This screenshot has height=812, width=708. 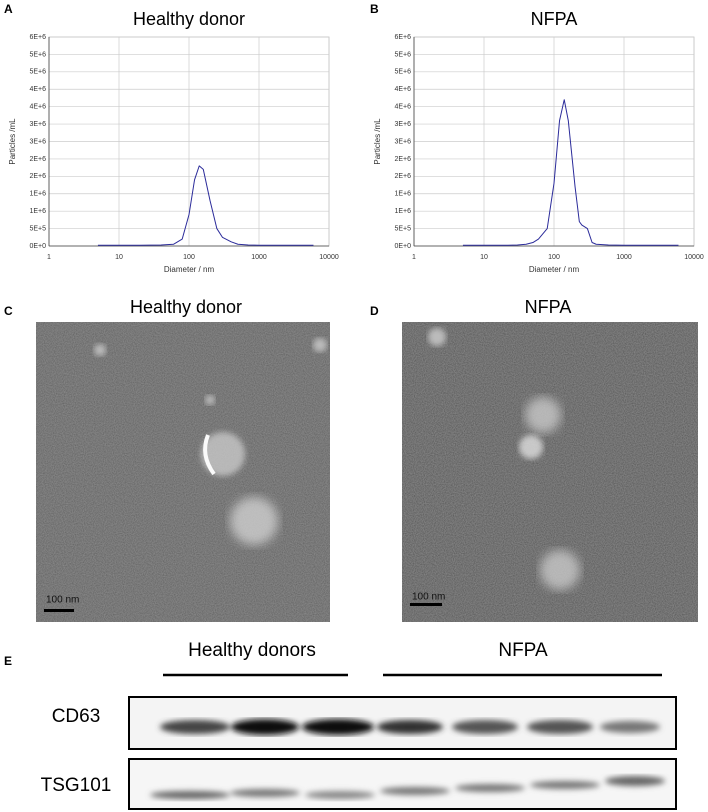 I want to click on panel-label: D, so click(x=374, y=311).